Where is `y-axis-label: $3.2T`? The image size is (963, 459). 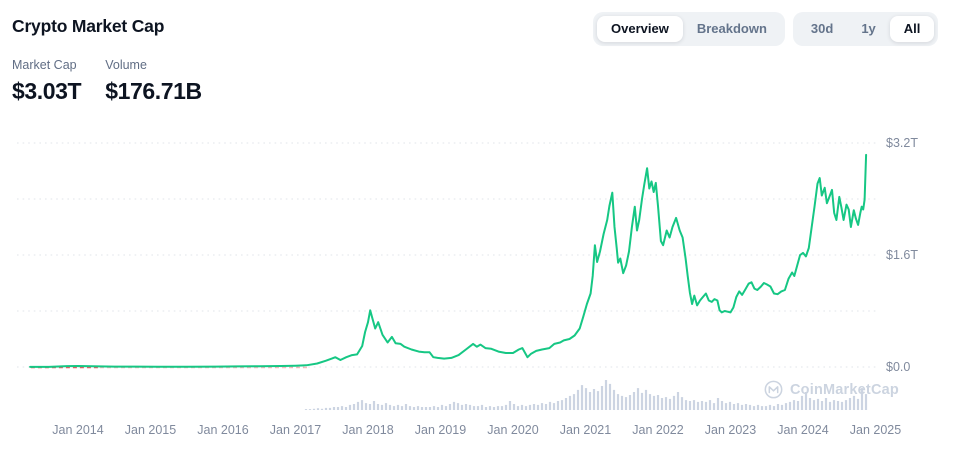
y-axis-label: $3.2T is located at coordinates (902, 143).